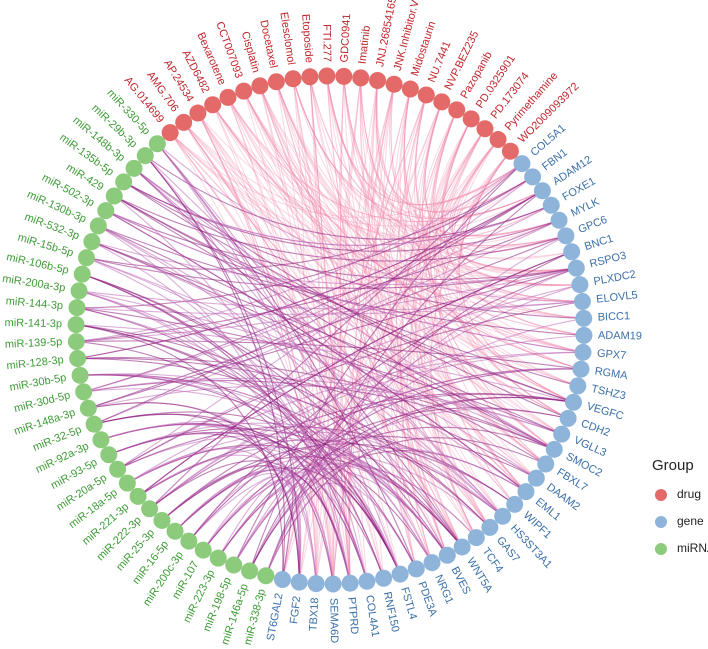 This screenshot has width=708, height=649. What do you see at coordinates (33, 284) in the screenshot?
I see `node-label: miR-200a-3p` at bounding box center [33, 284].